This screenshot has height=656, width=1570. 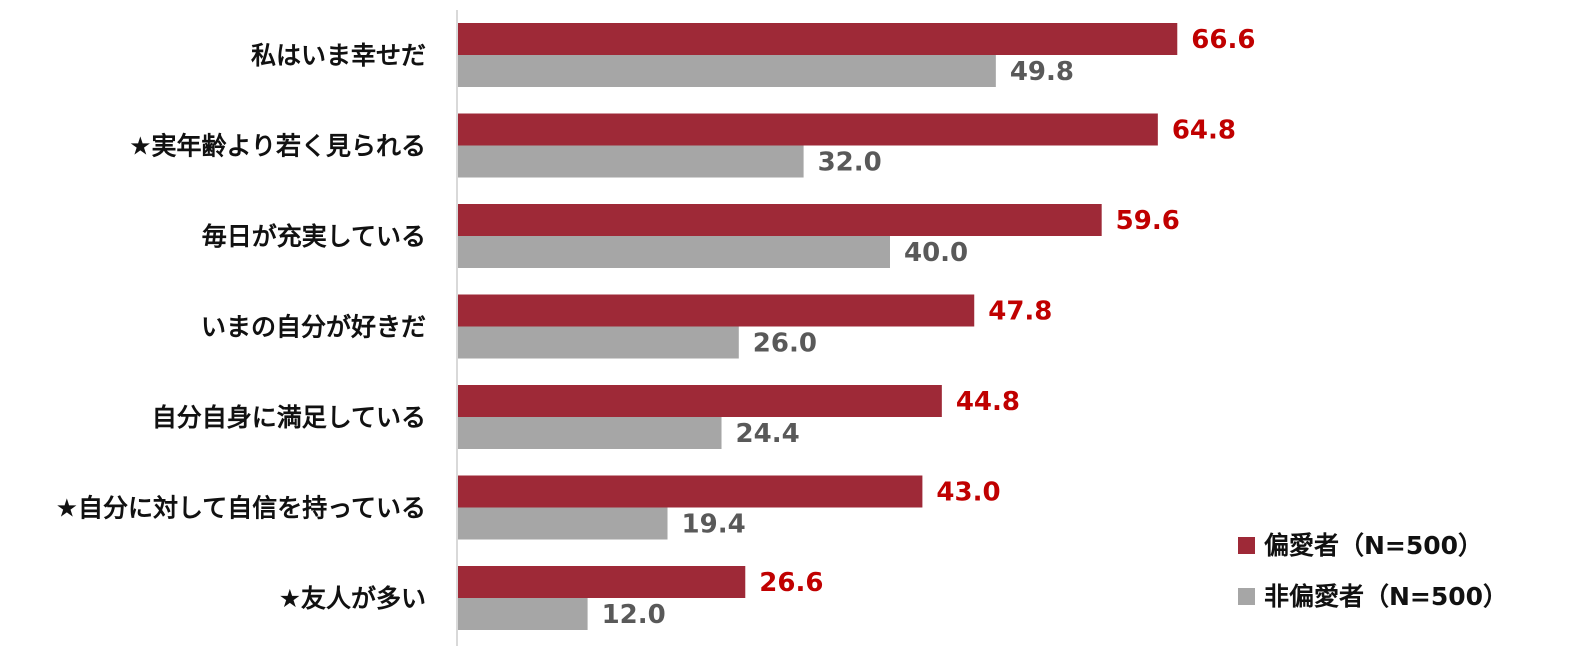 I want to click on category-label: 毎日が充実している, so click(x=314, y=236).